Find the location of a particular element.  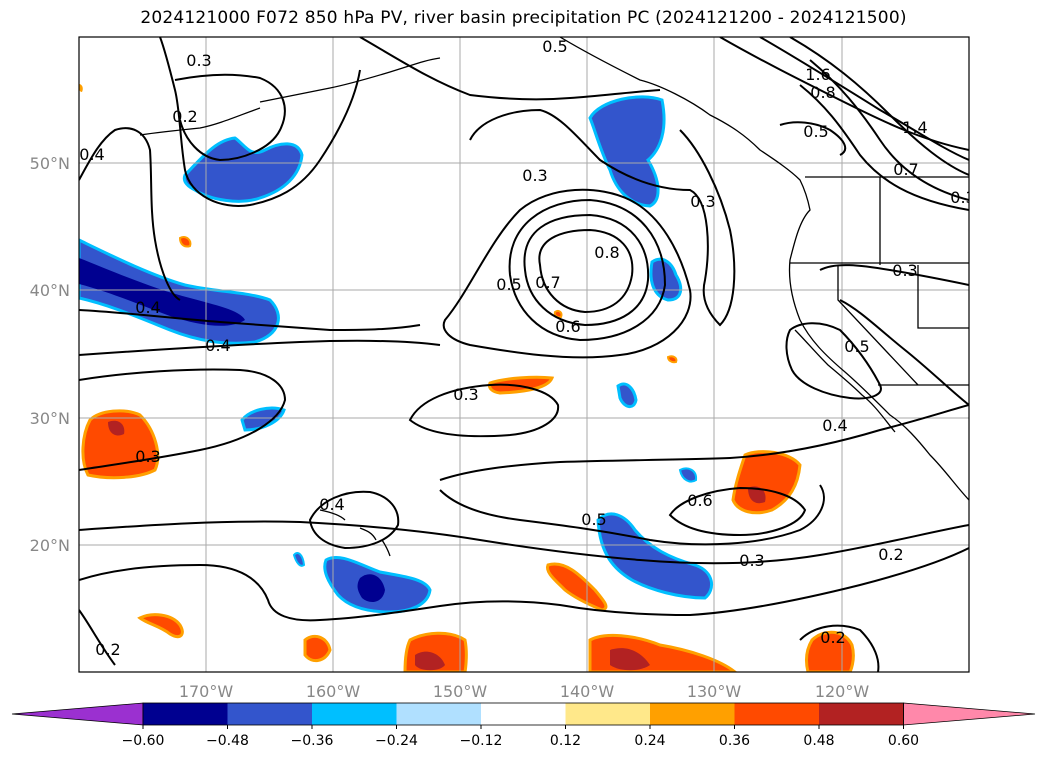

neg-region-tiny-a is located at coordinates (299, 559).